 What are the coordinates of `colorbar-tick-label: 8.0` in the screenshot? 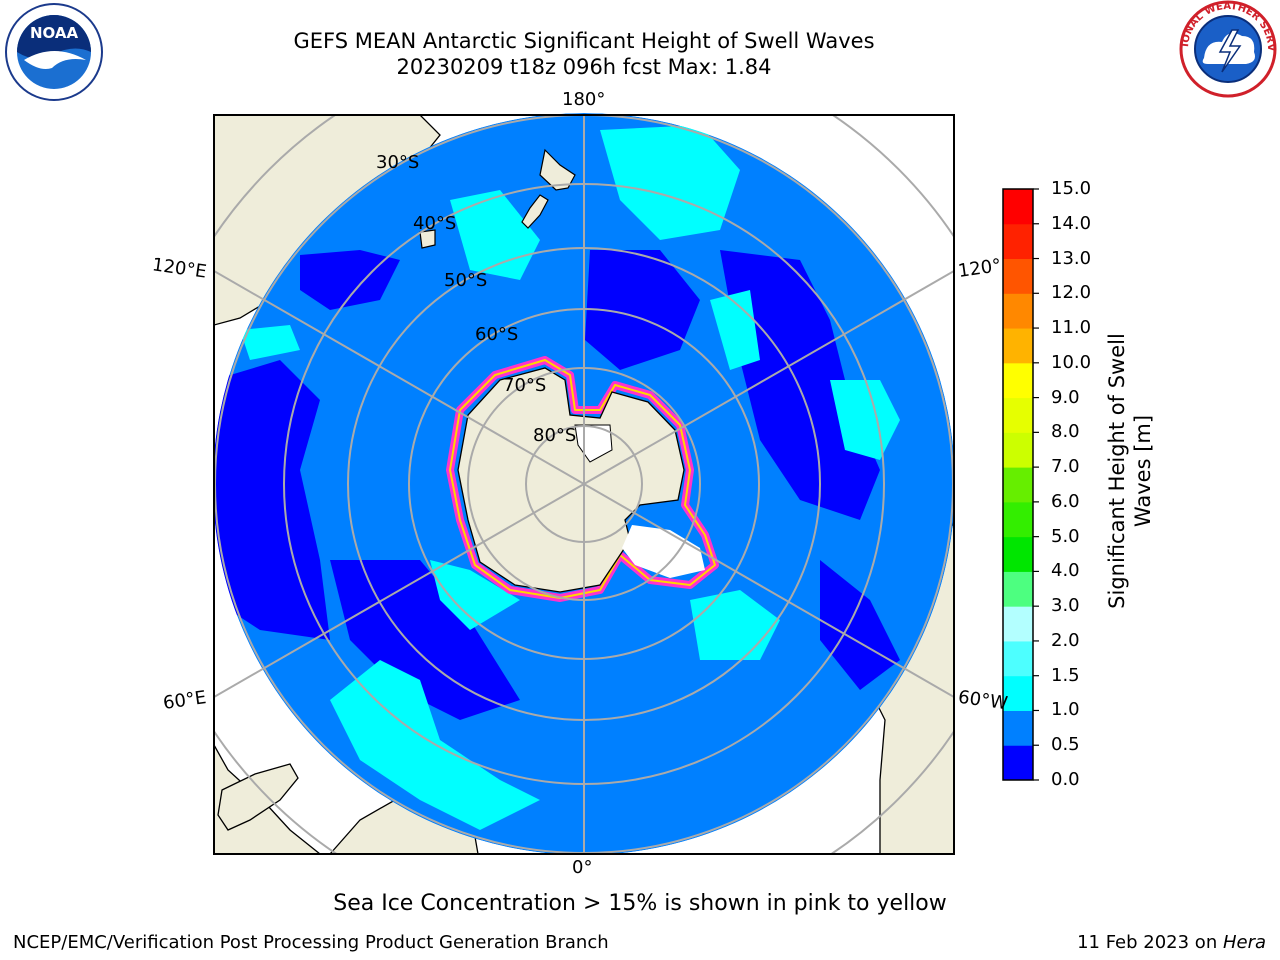 It's located at (1065, 432).